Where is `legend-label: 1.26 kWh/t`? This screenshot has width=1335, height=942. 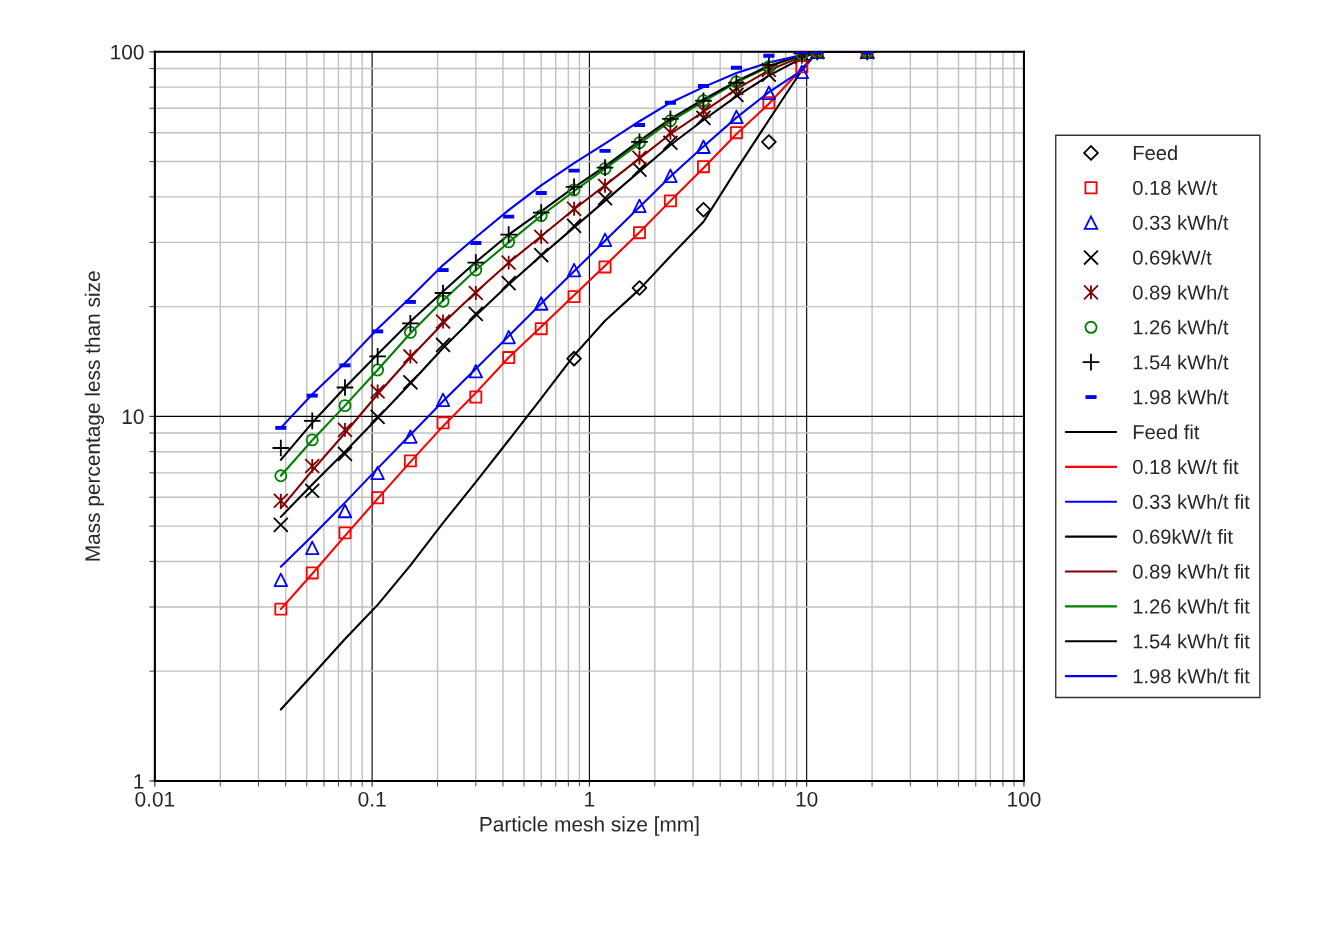 legend-label: 1.26 kWh/t is located at coordinates (1181, 327).